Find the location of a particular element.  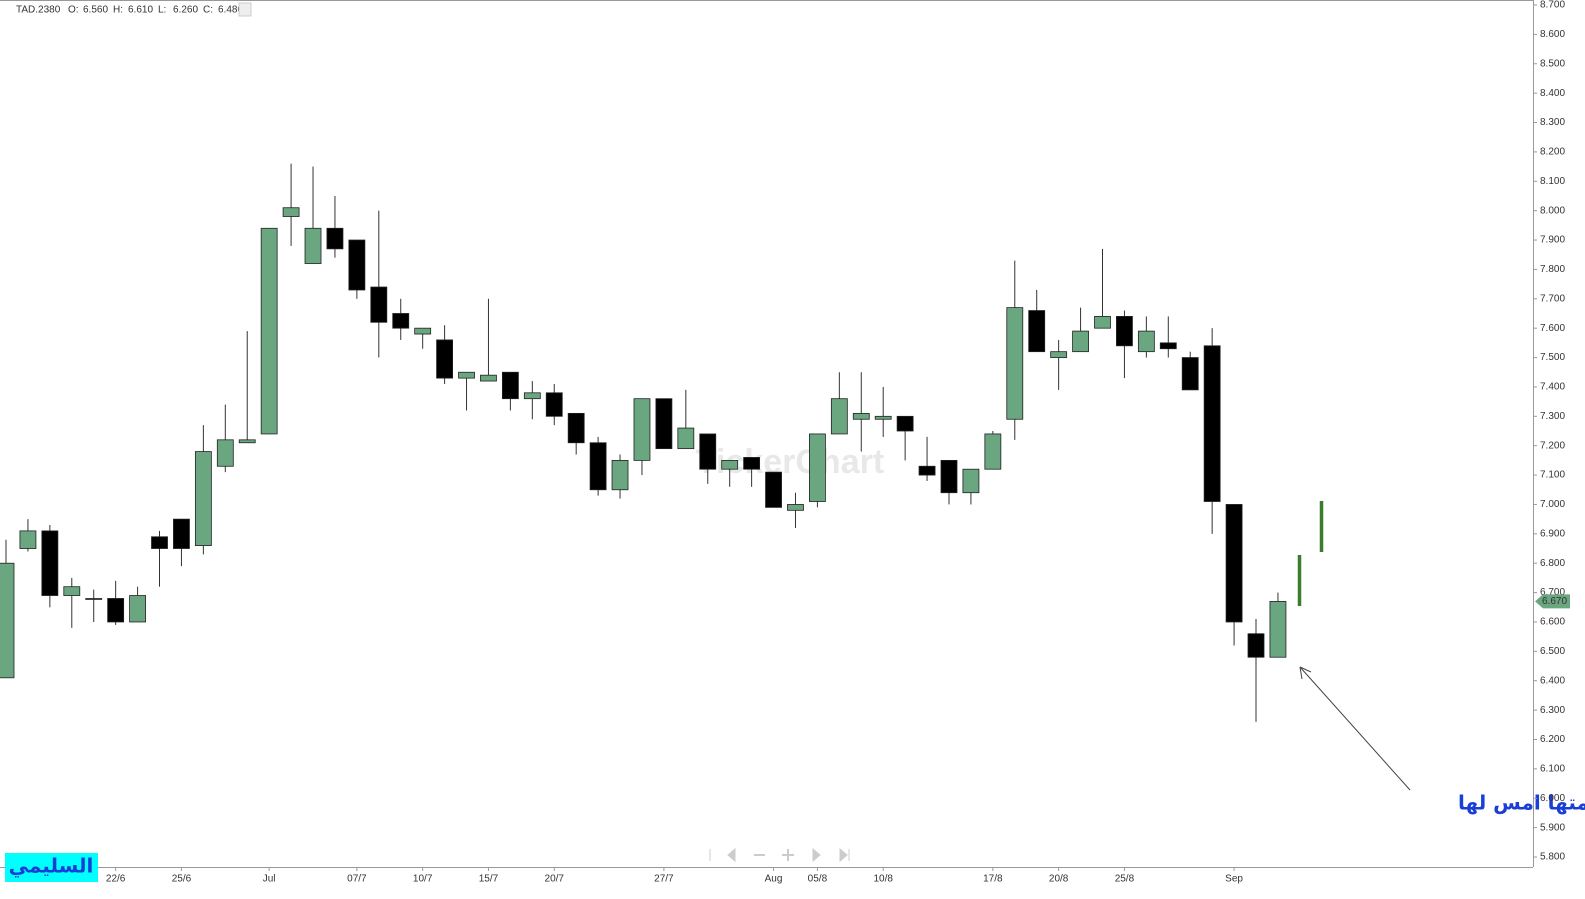

nav-end is located at coordinates (844, 855).